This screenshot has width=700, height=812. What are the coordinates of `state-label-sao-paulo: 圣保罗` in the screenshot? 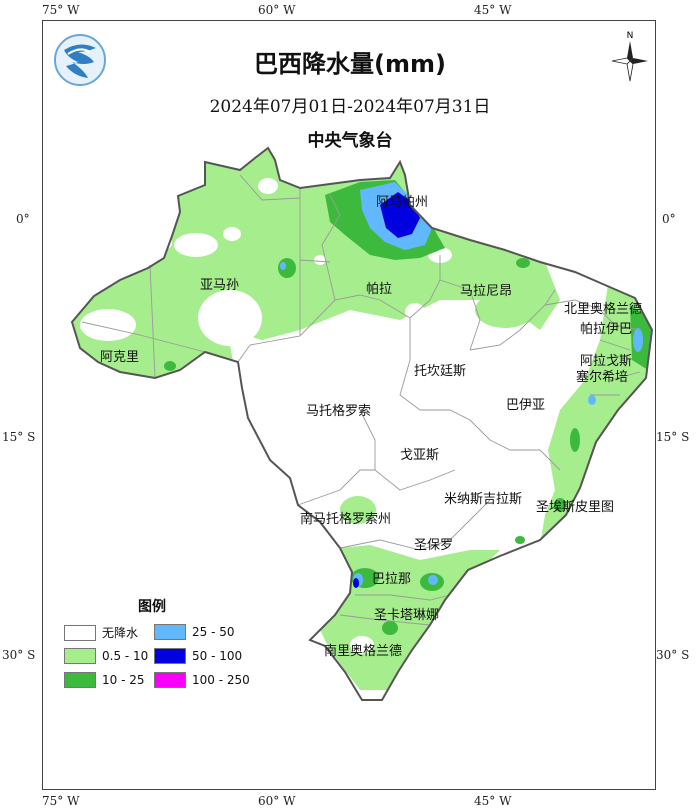 It's located at (434, 545).